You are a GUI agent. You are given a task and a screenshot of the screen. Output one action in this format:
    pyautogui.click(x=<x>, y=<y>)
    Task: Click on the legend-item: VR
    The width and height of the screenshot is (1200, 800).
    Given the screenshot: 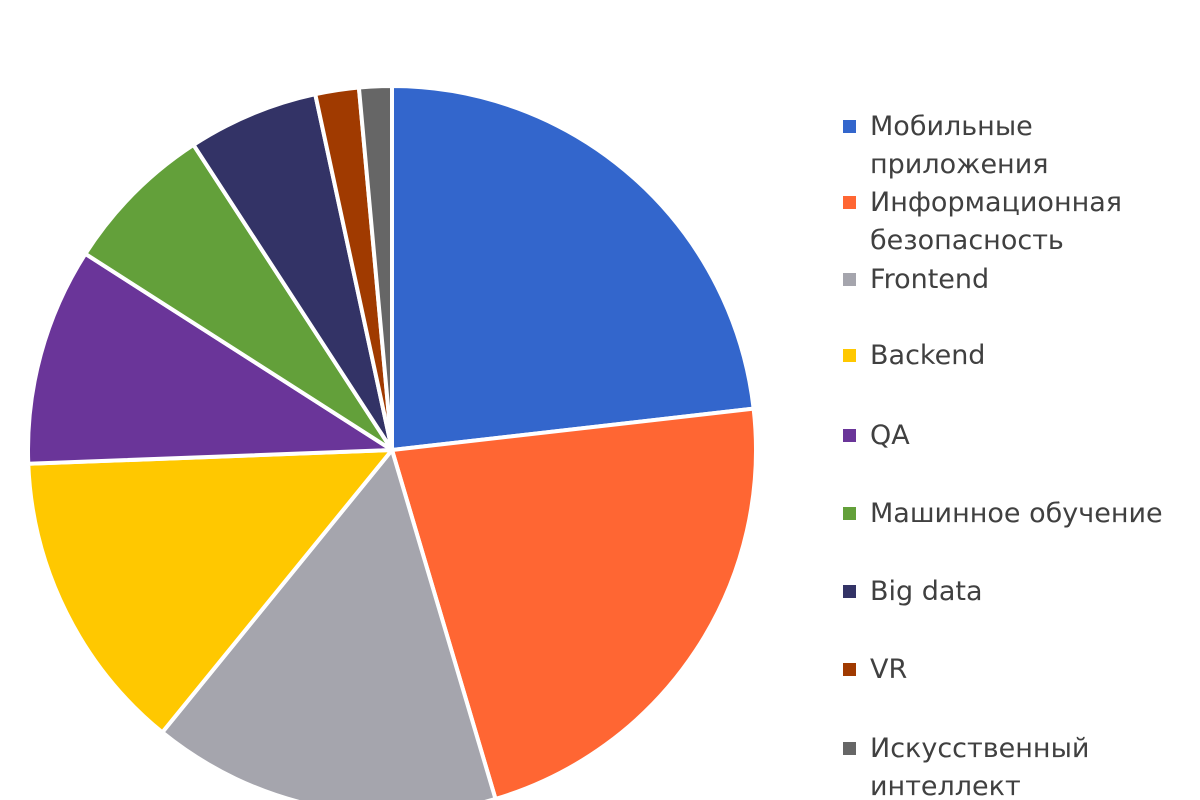 What is the action you would take?
    pyautogui.click(x=1021, y=670)
    